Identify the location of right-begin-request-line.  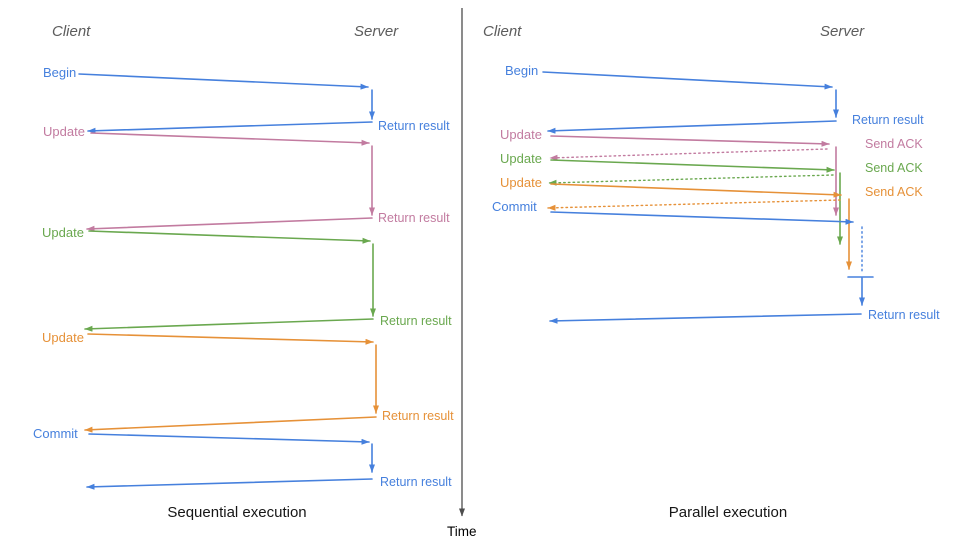
(687, 80).